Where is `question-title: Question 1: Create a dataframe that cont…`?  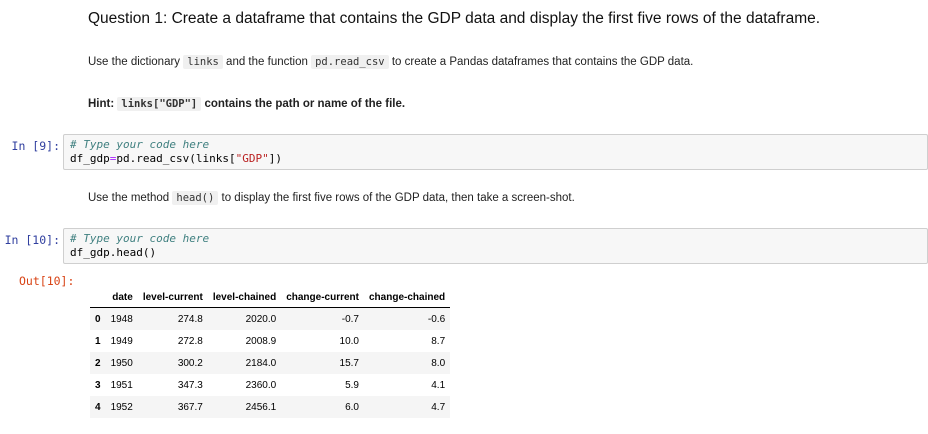
question-title: Question 1: Create a dataframe that cont… is located at coordinates (454, 18).